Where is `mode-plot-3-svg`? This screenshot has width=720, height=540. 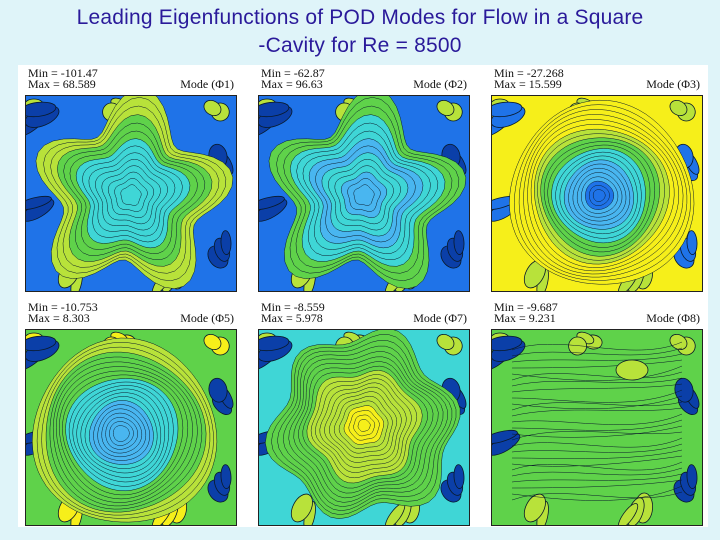
mode-plot-3-svg is located at coordinates (131, 427).